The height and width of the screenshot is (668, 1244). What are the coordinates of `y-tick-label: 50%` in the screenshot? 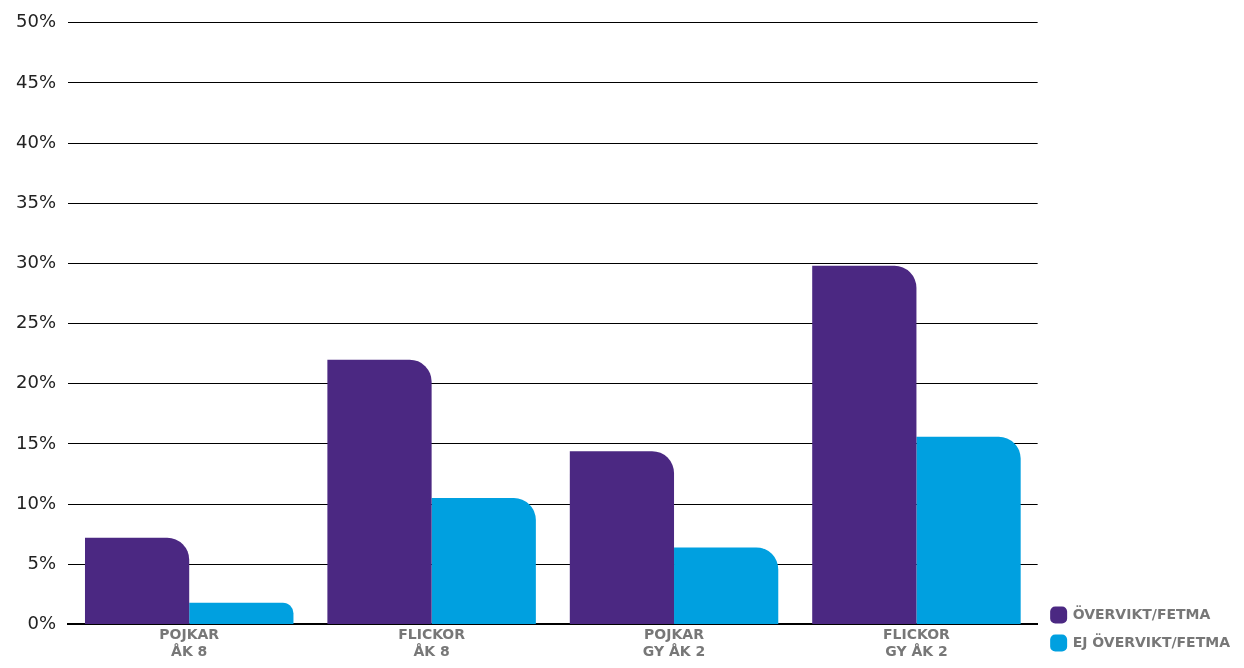 It's located at (36, 21).